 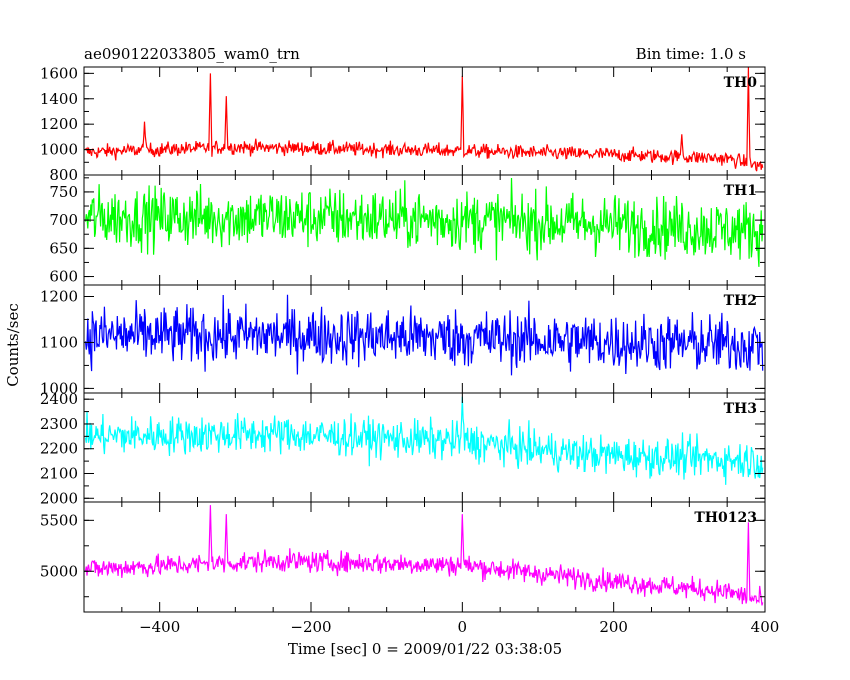 I want to click on y-tick-label: 650, so click(x=63, y=248).